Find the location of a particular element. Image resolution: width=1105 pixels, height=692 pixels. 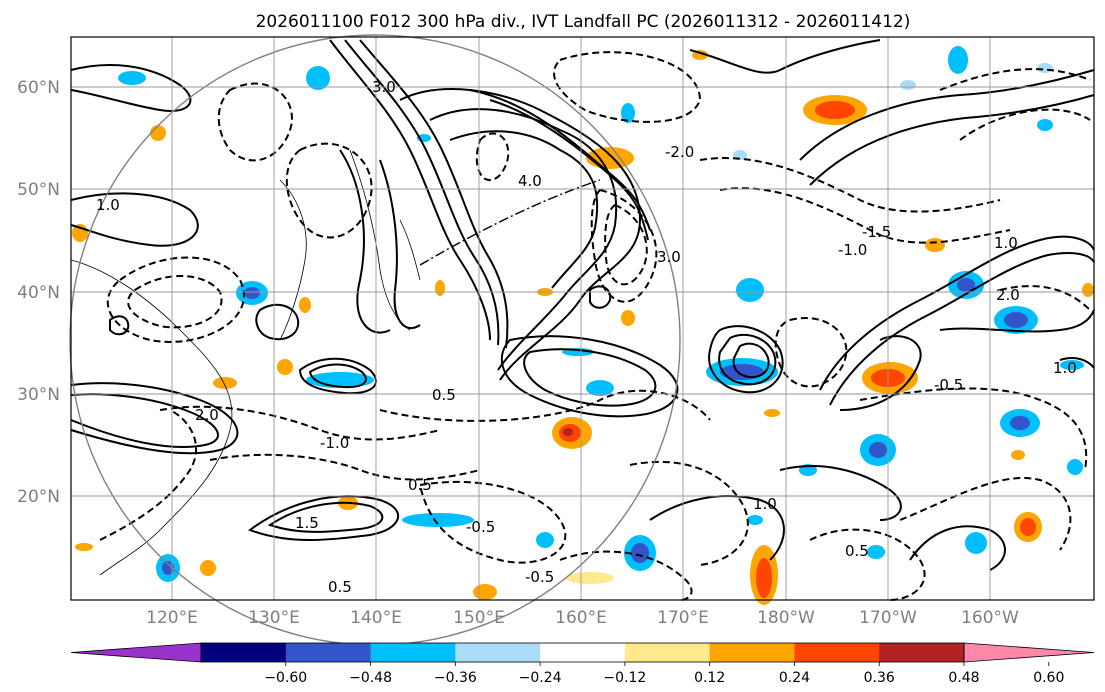

contour-label: -1.0 is located at coordinates (334, 443).